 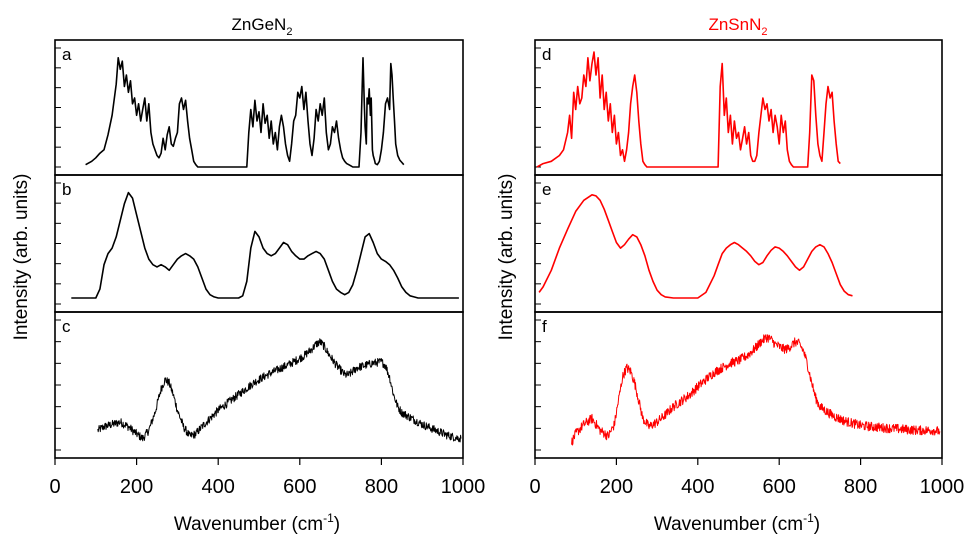 I want to click on panel-letter: c, so click(x=66, y=326).